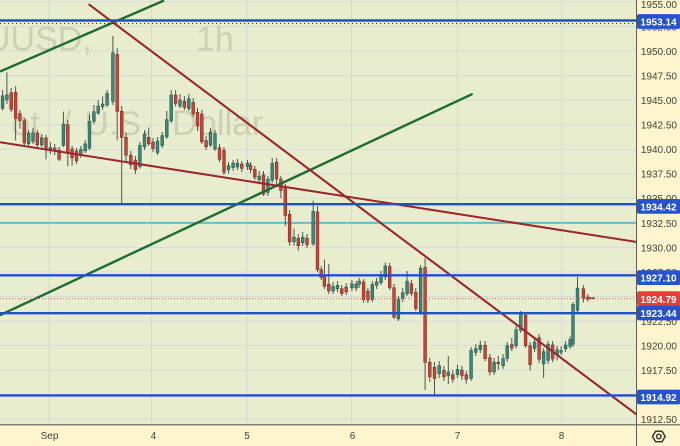  What do you see at coordinates (658, 279) in the screenshot?
I see `svg-text: 1927.10` at bounding box center [658, 279].